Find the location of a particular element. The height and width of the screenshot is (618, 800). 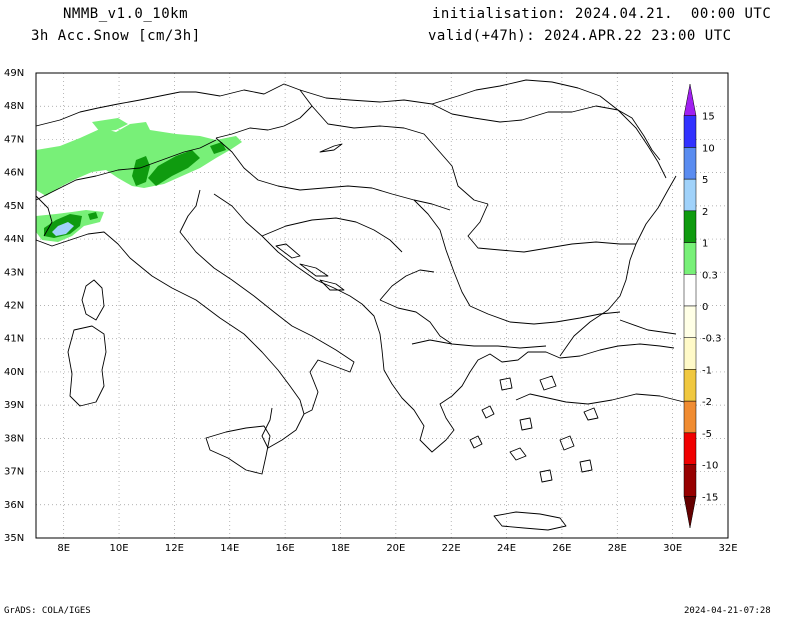

snow-area-light-north is located at coordinates (110, 125).